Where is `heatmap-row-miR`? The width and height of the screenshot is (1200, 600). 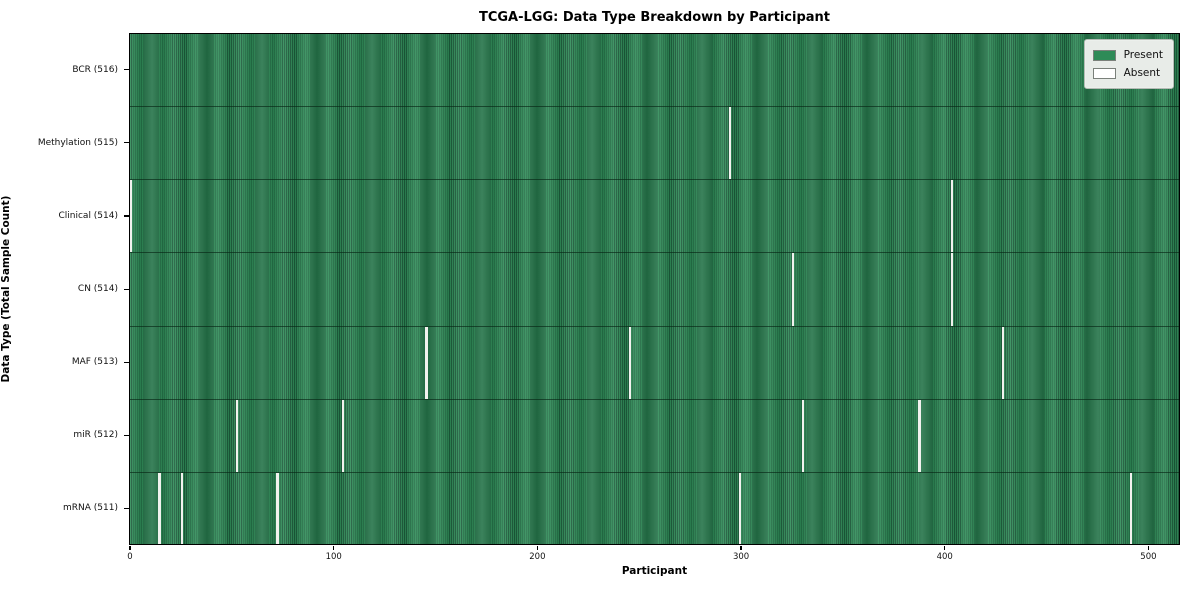 heatmap-row-miR is located at coordinates (654, 436).